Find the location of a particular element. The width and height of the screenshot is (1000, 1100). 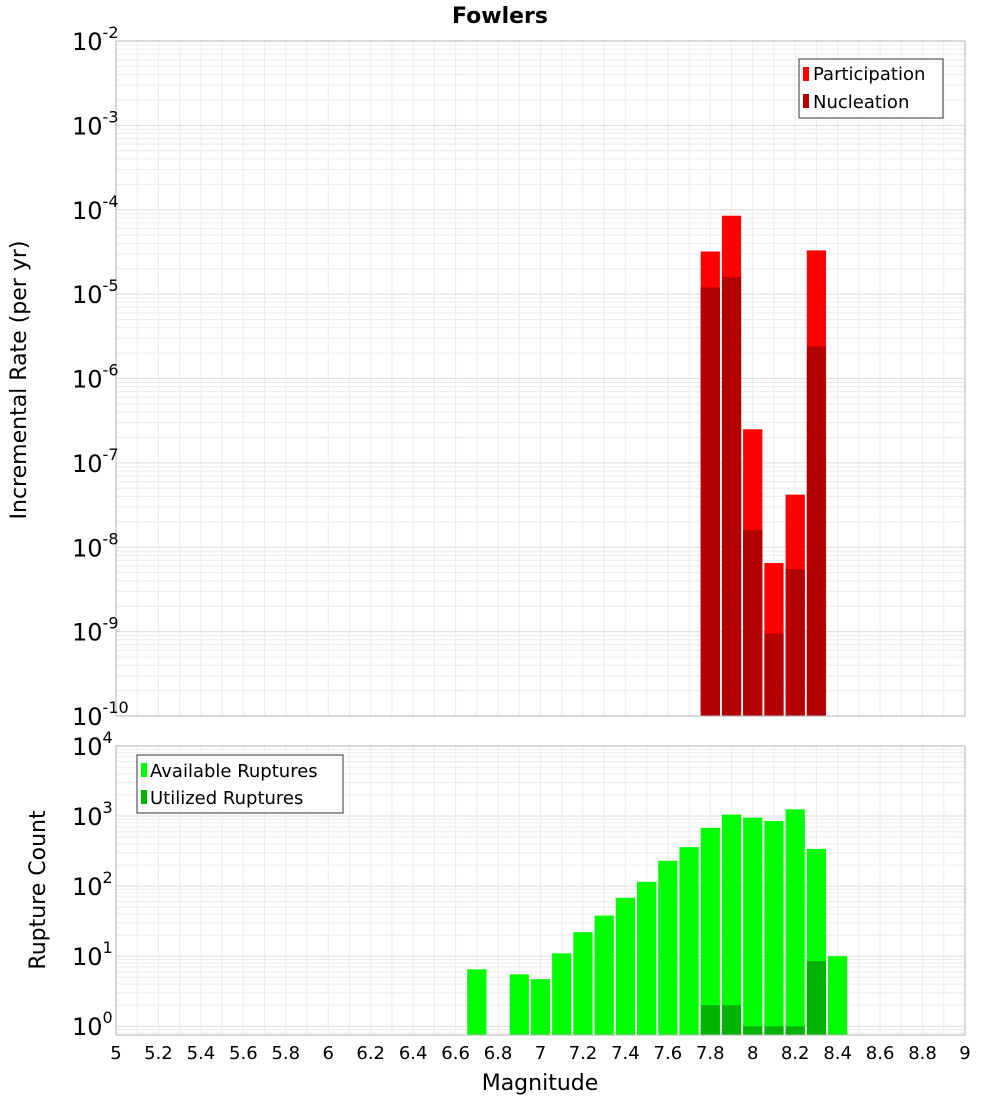

rate-legend: Participation Nucleation is located at coordinates (871, 88).